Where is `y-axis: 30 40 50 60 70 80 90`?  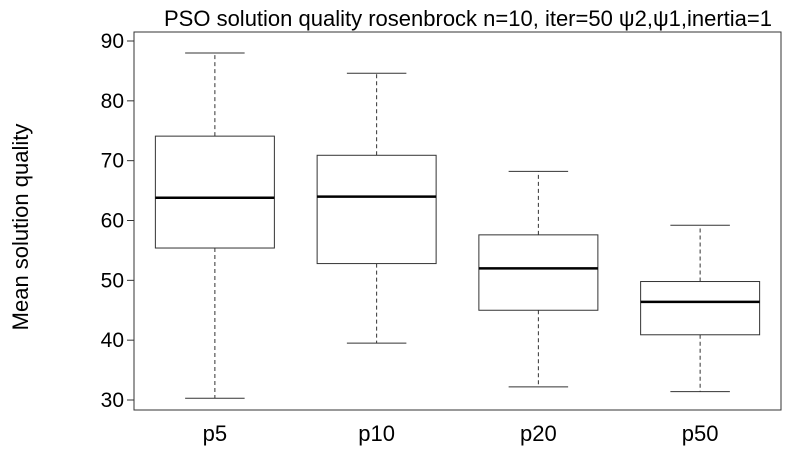 y-axis: 30 40 50 60 70 80 90 is located at coordinates (117, 221).